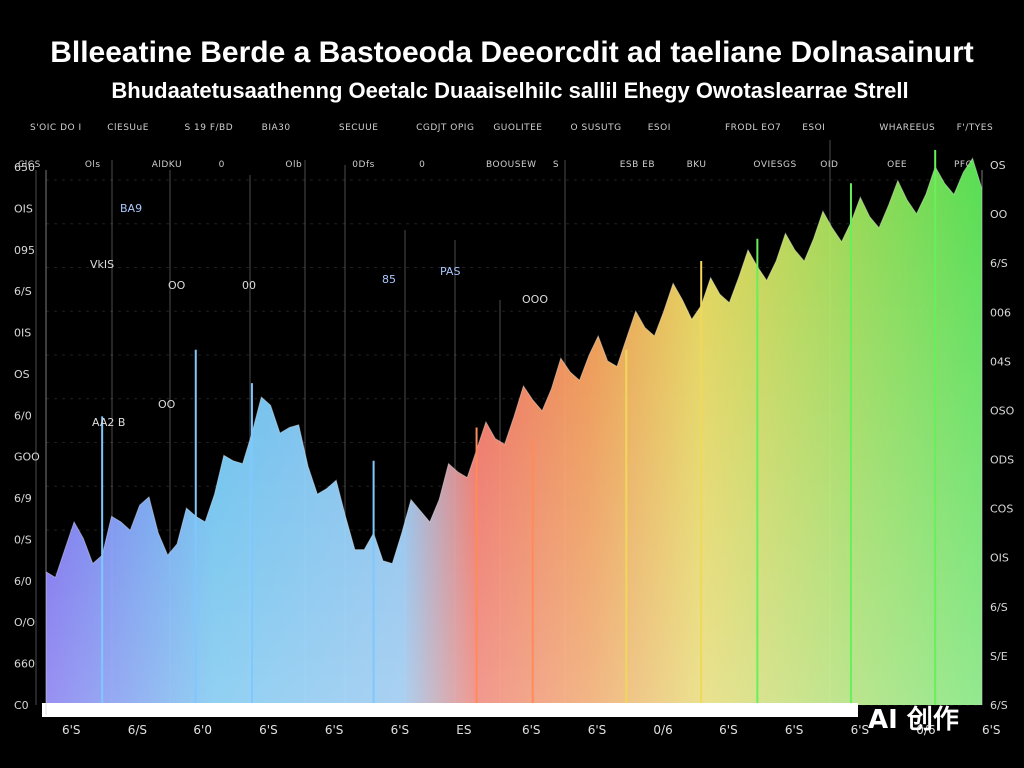  What do you see at coordinates (1000, 312) in the screenshot?
I see `y-tick-label-right: 006` at bounding box center [1000, 312].